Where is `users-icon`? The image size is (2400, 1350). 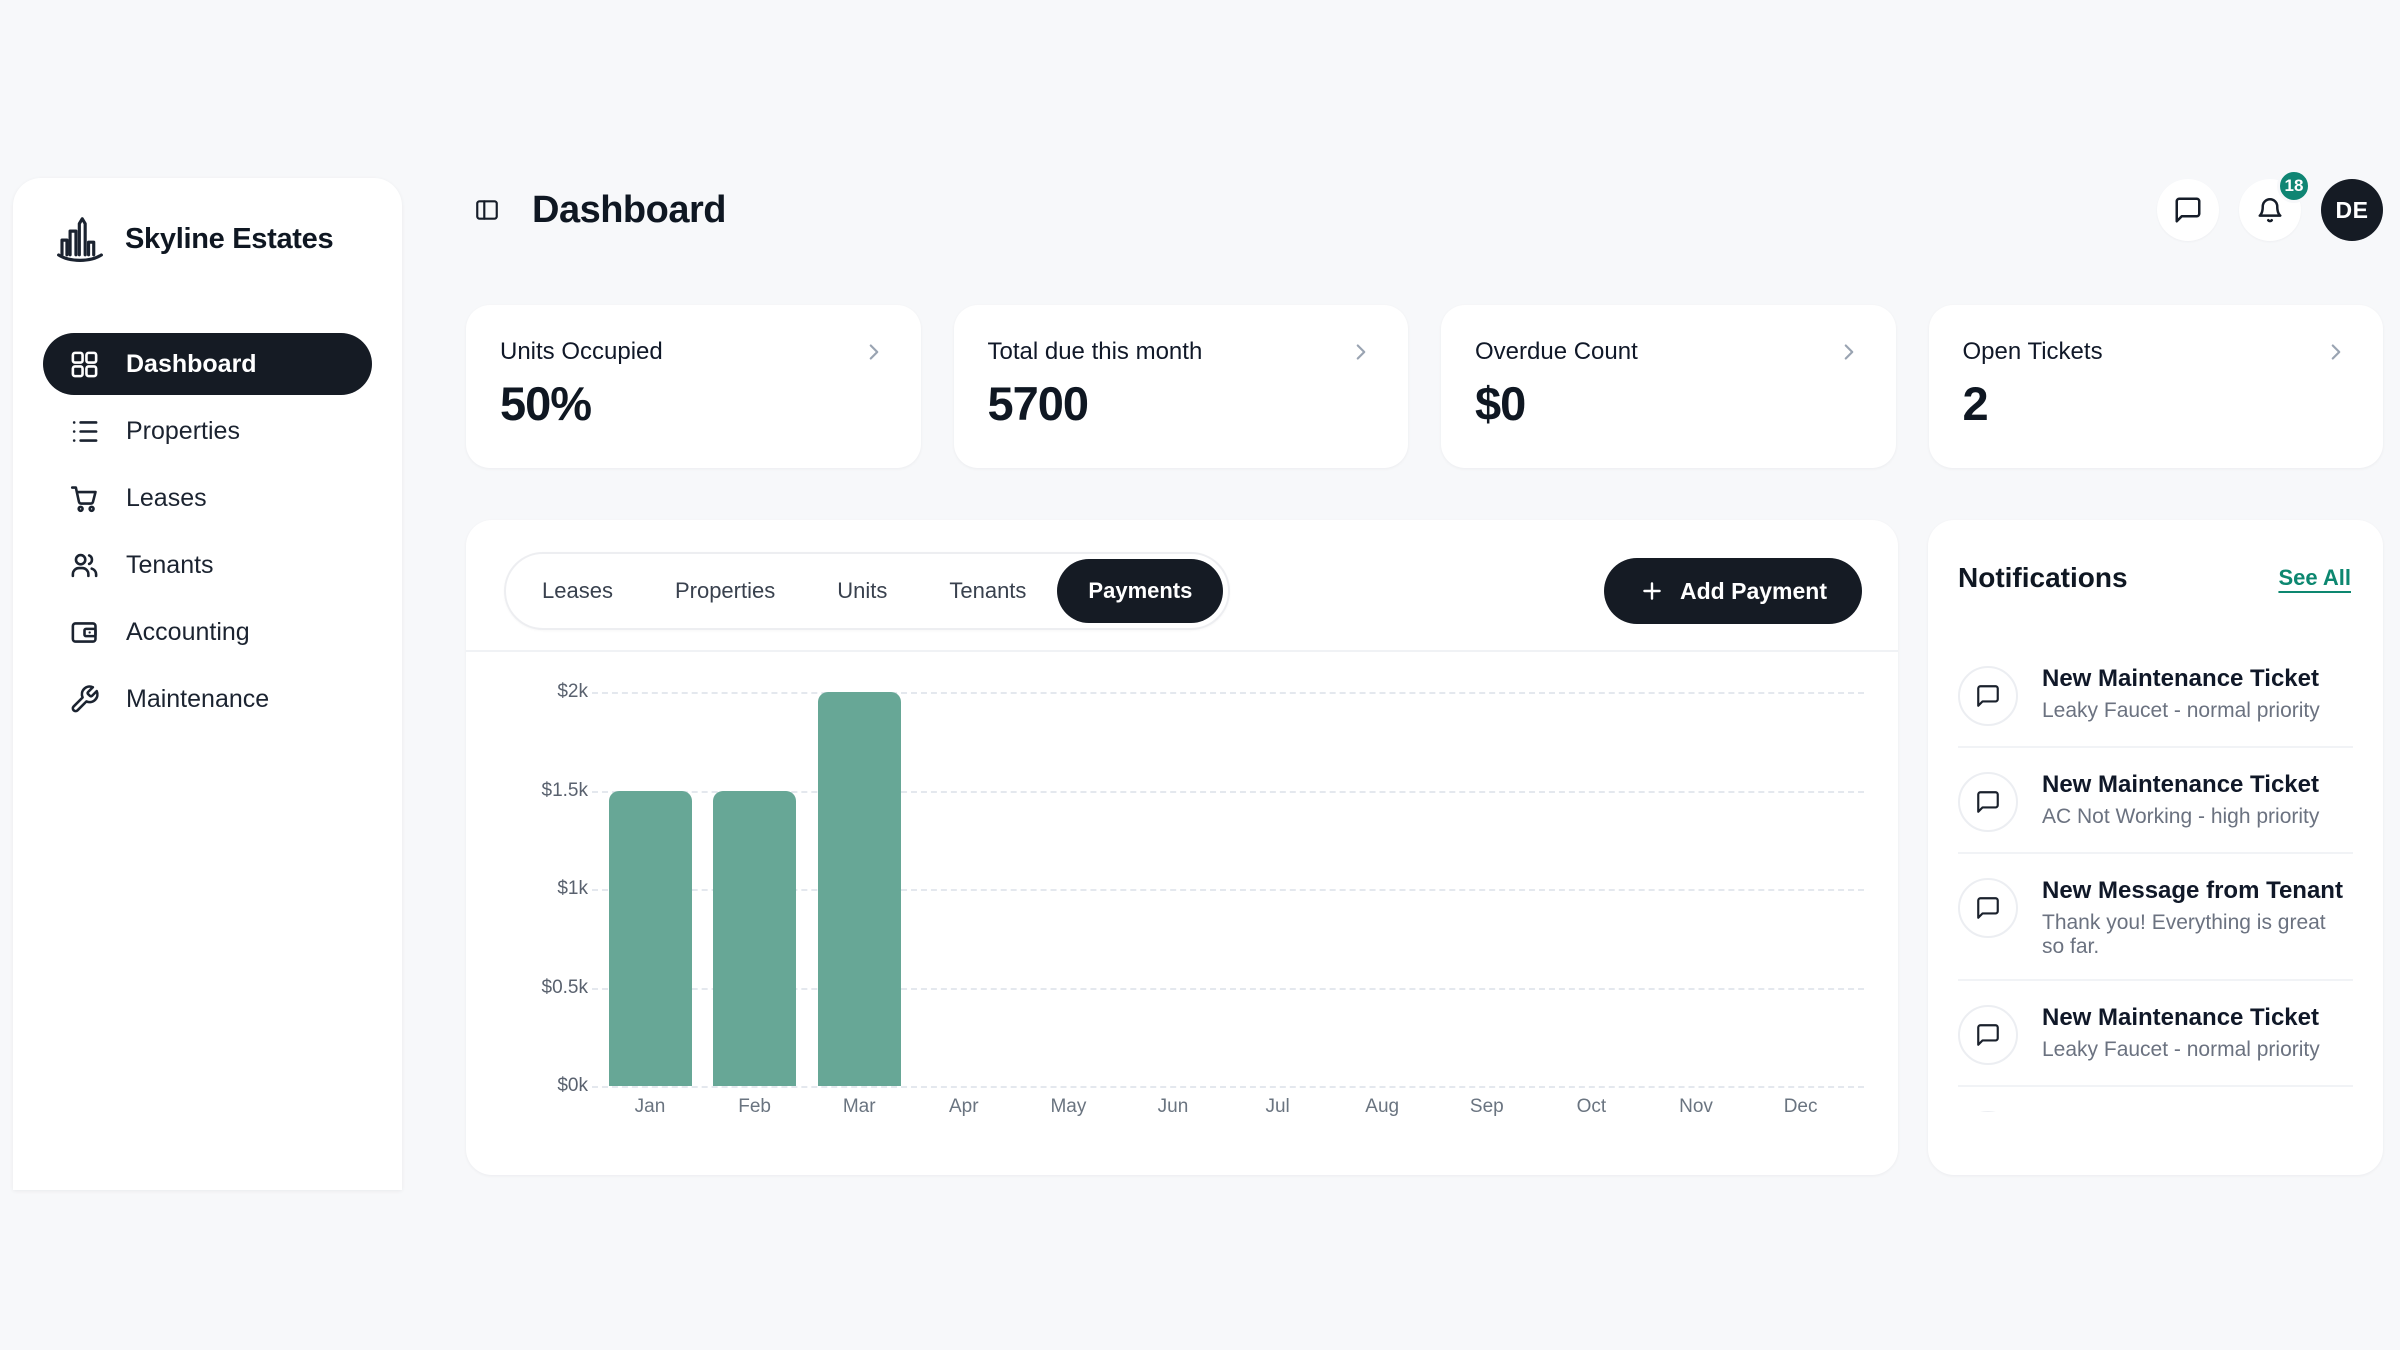 users-icon is located at coordinates (84, 565).